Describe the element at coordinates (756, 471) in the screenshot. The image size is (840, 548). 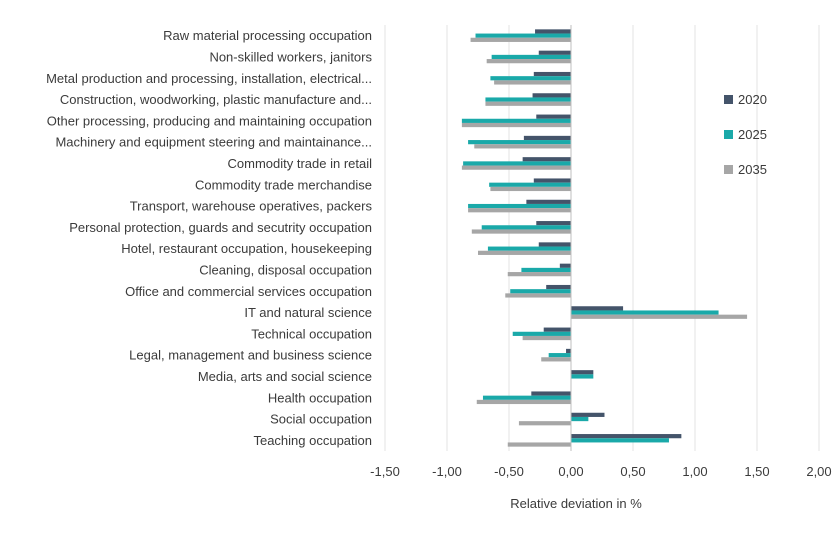
I see `x-tick-label: 1,50` at that location.